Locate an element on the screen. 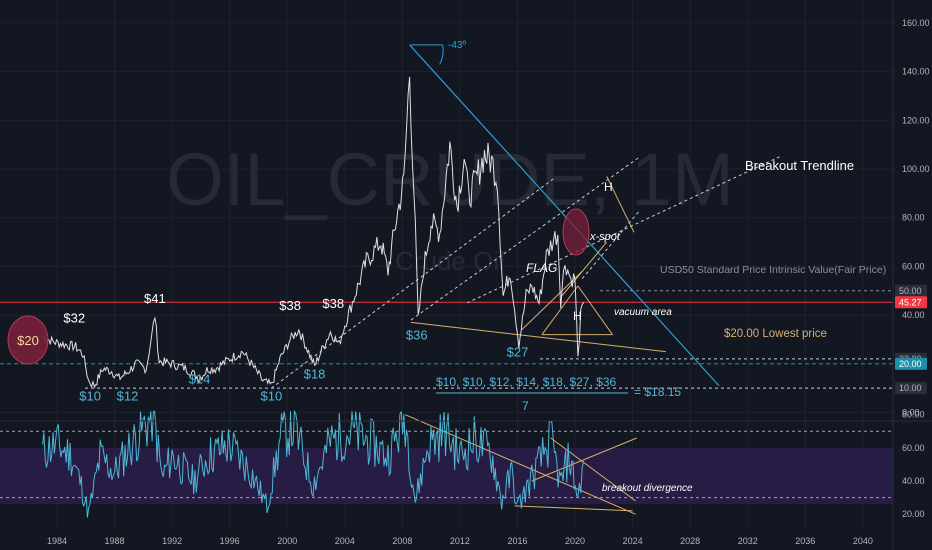 This screenshot has width=932, height=550. x-tick-1992: 1992 is located at coordinates (172, 541).